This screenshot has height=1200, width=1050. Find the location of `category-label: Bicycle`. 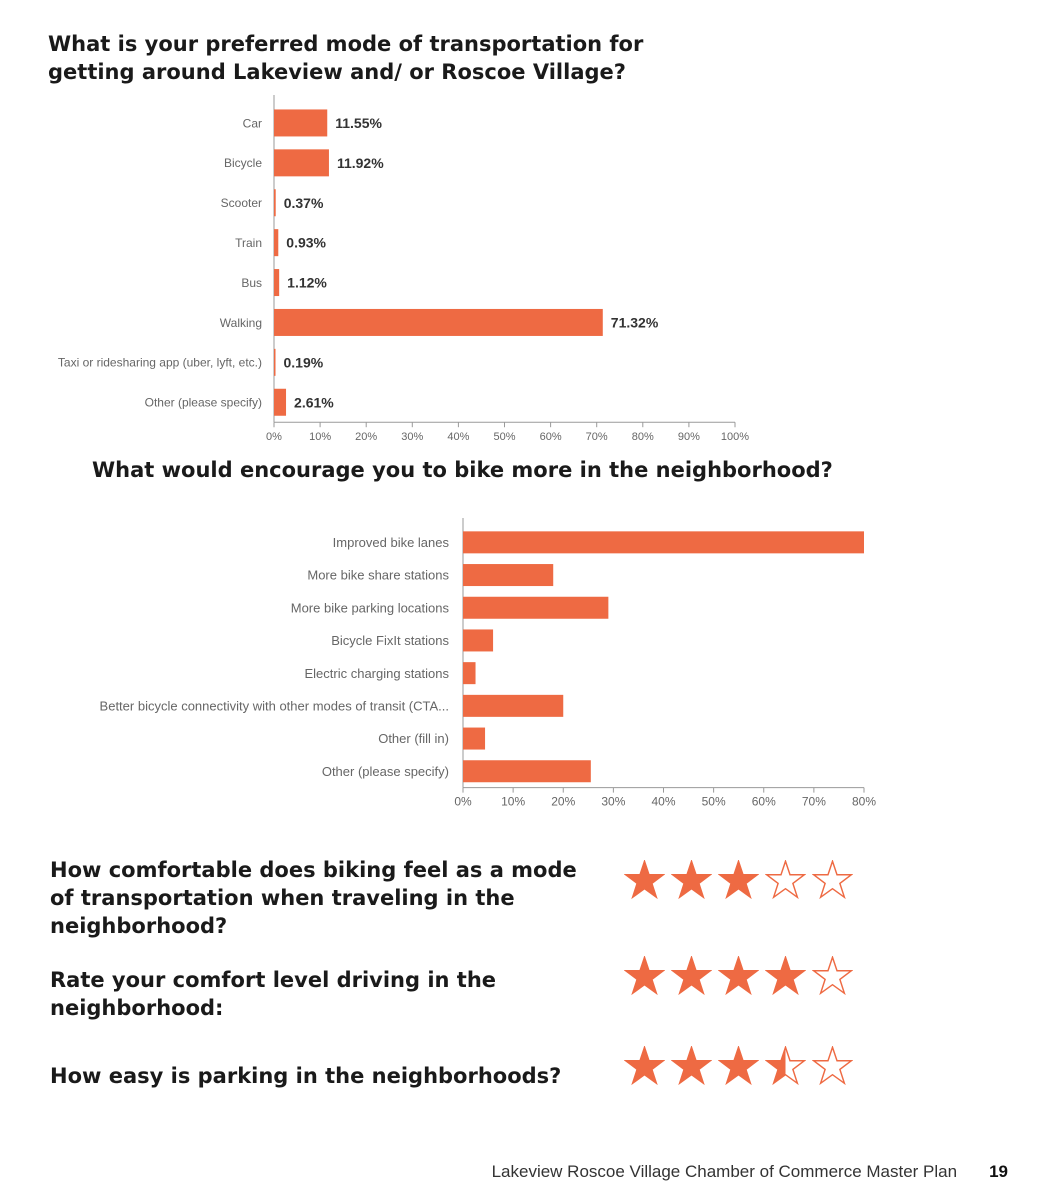

category-label: Bicycle is located at coordinates (243, 163).